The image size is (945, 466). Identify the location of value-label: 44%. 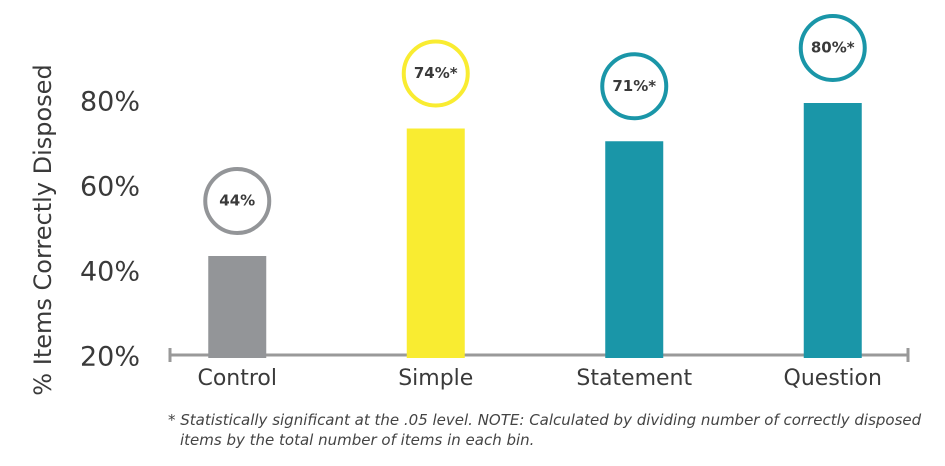
(237, 201).